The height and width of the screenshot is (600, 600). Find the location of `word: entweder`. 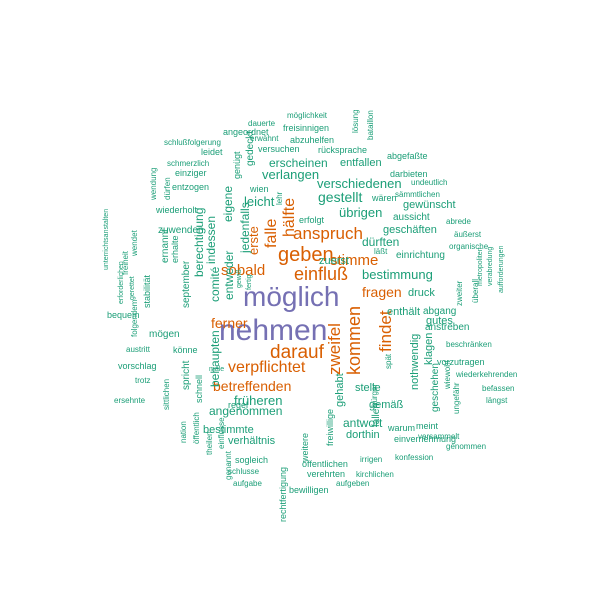

word: entweder is located at coordinates (229, 275).